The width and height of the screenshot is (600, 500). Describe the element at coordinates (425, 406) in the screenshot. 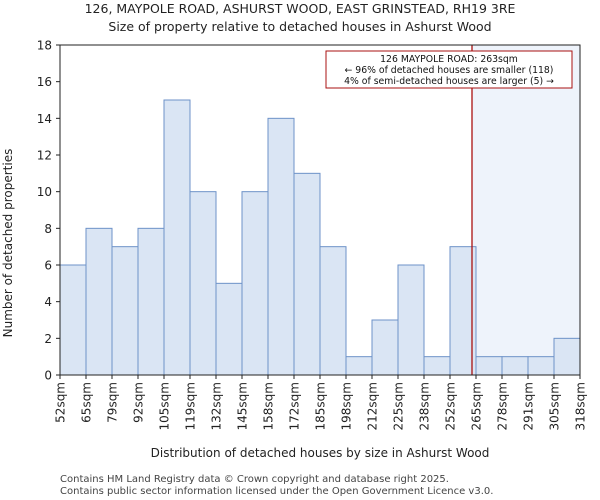

I see `x-tick-label: 238sqm` at that location.